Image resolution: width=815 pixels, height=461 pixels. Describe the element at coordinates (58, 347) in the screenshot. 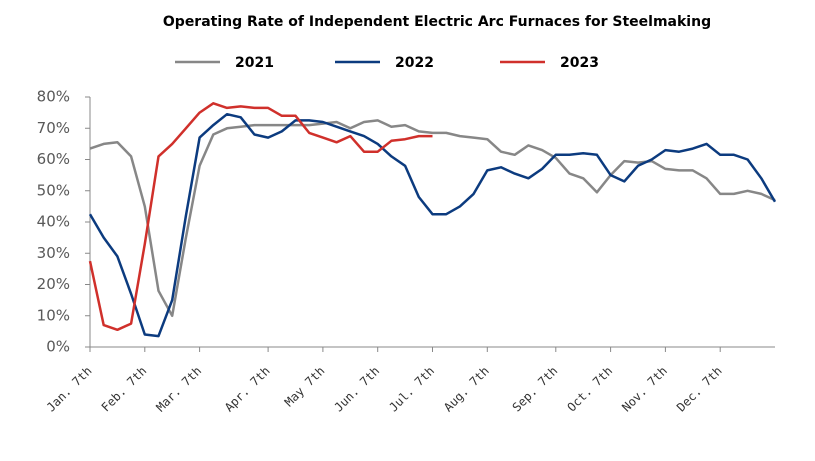

I see `y-tick-label: 0%` at that location.